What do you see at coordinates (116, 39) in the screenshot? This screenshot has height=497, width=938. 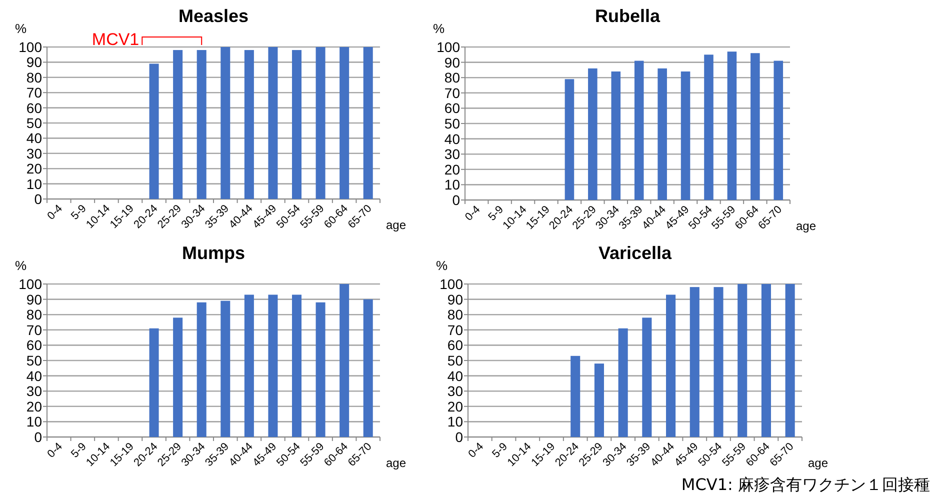 I see `annotation: MCV1` at bounding box center [116, 39].